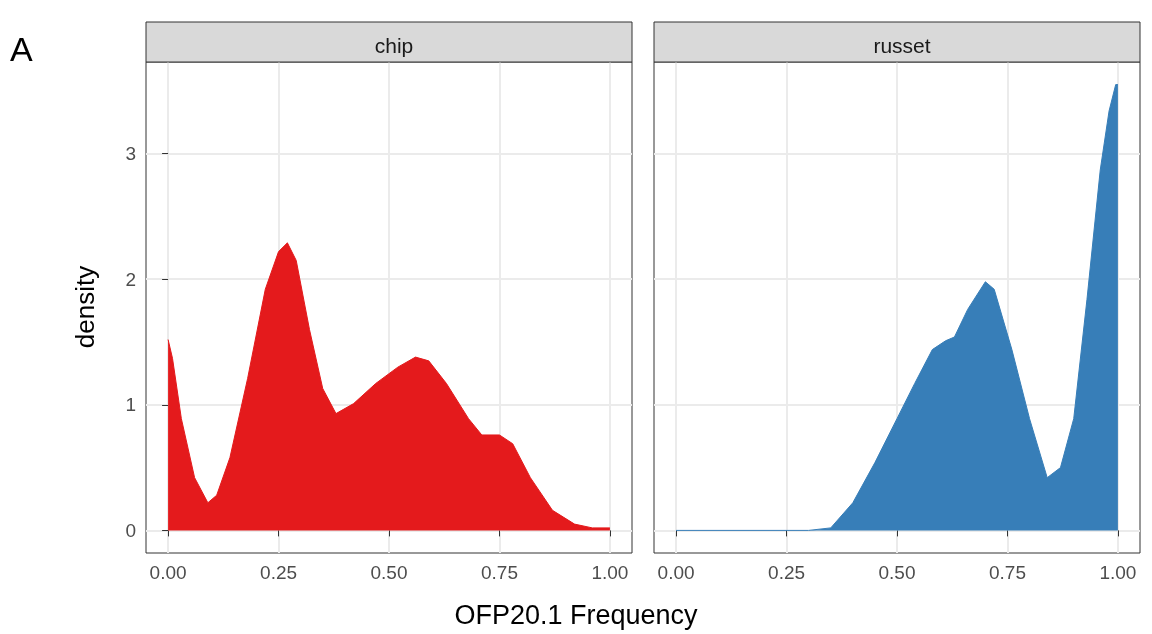 The image size is (1152, 634). Describe the element at coordinates (394, 45) in the screenshot. I see `chart-title: chip` at that location.